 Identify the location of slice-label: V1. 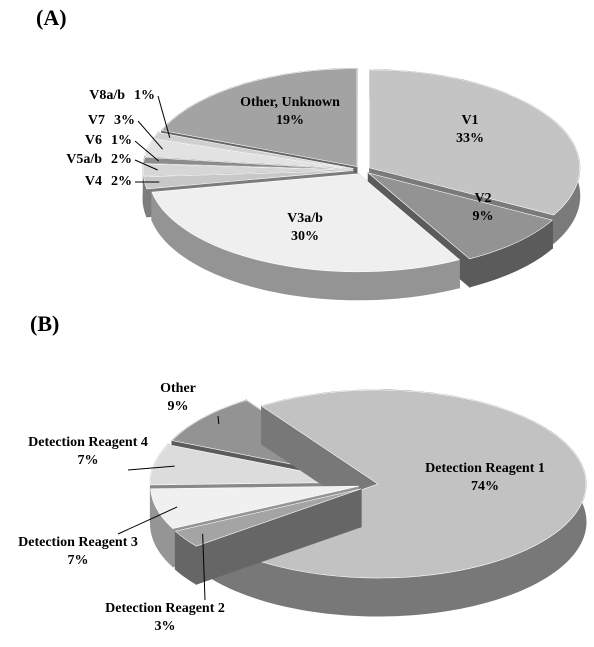
(469, 120).